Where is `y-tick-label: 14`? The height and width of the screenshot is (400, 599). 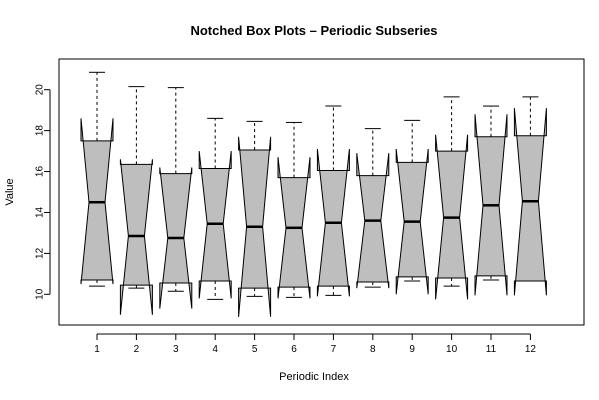 y-tick-label: 14 is located at coordinates (40, 212).